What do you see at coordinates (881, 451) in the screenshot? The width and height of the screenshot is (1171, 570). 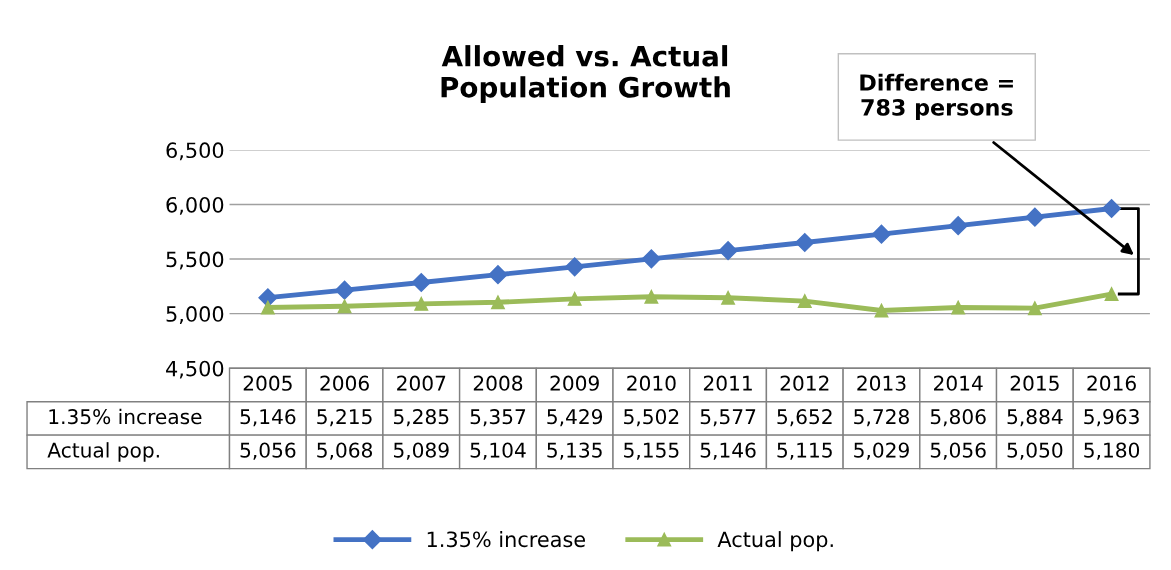 I see `data-label: 5,029` at bounding box center [881, 451].